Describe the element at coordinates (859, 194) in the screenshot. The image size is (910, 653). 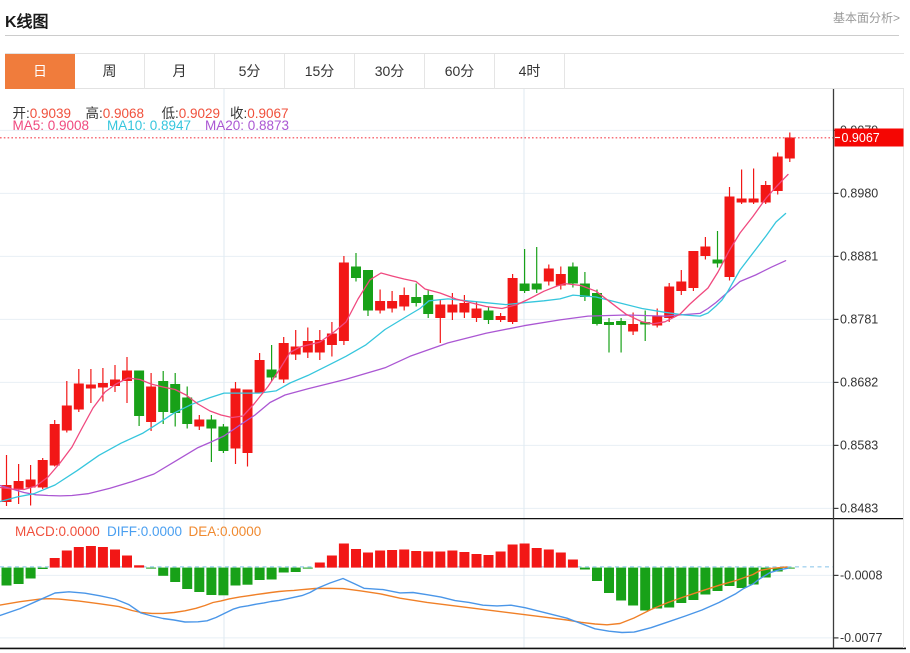
I see `svg-text: 0.8980` at that location.